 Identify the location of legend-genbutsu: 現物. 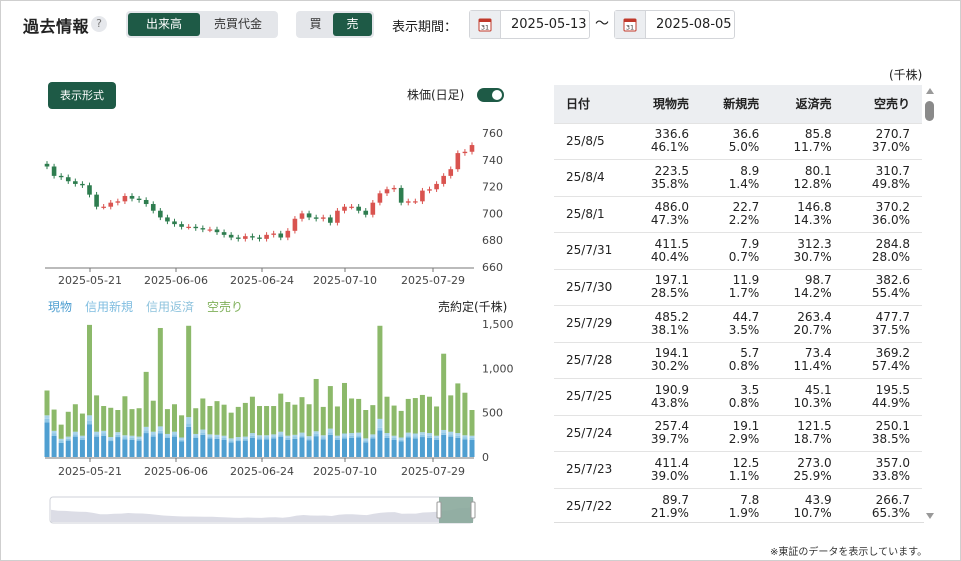
(60, 307).